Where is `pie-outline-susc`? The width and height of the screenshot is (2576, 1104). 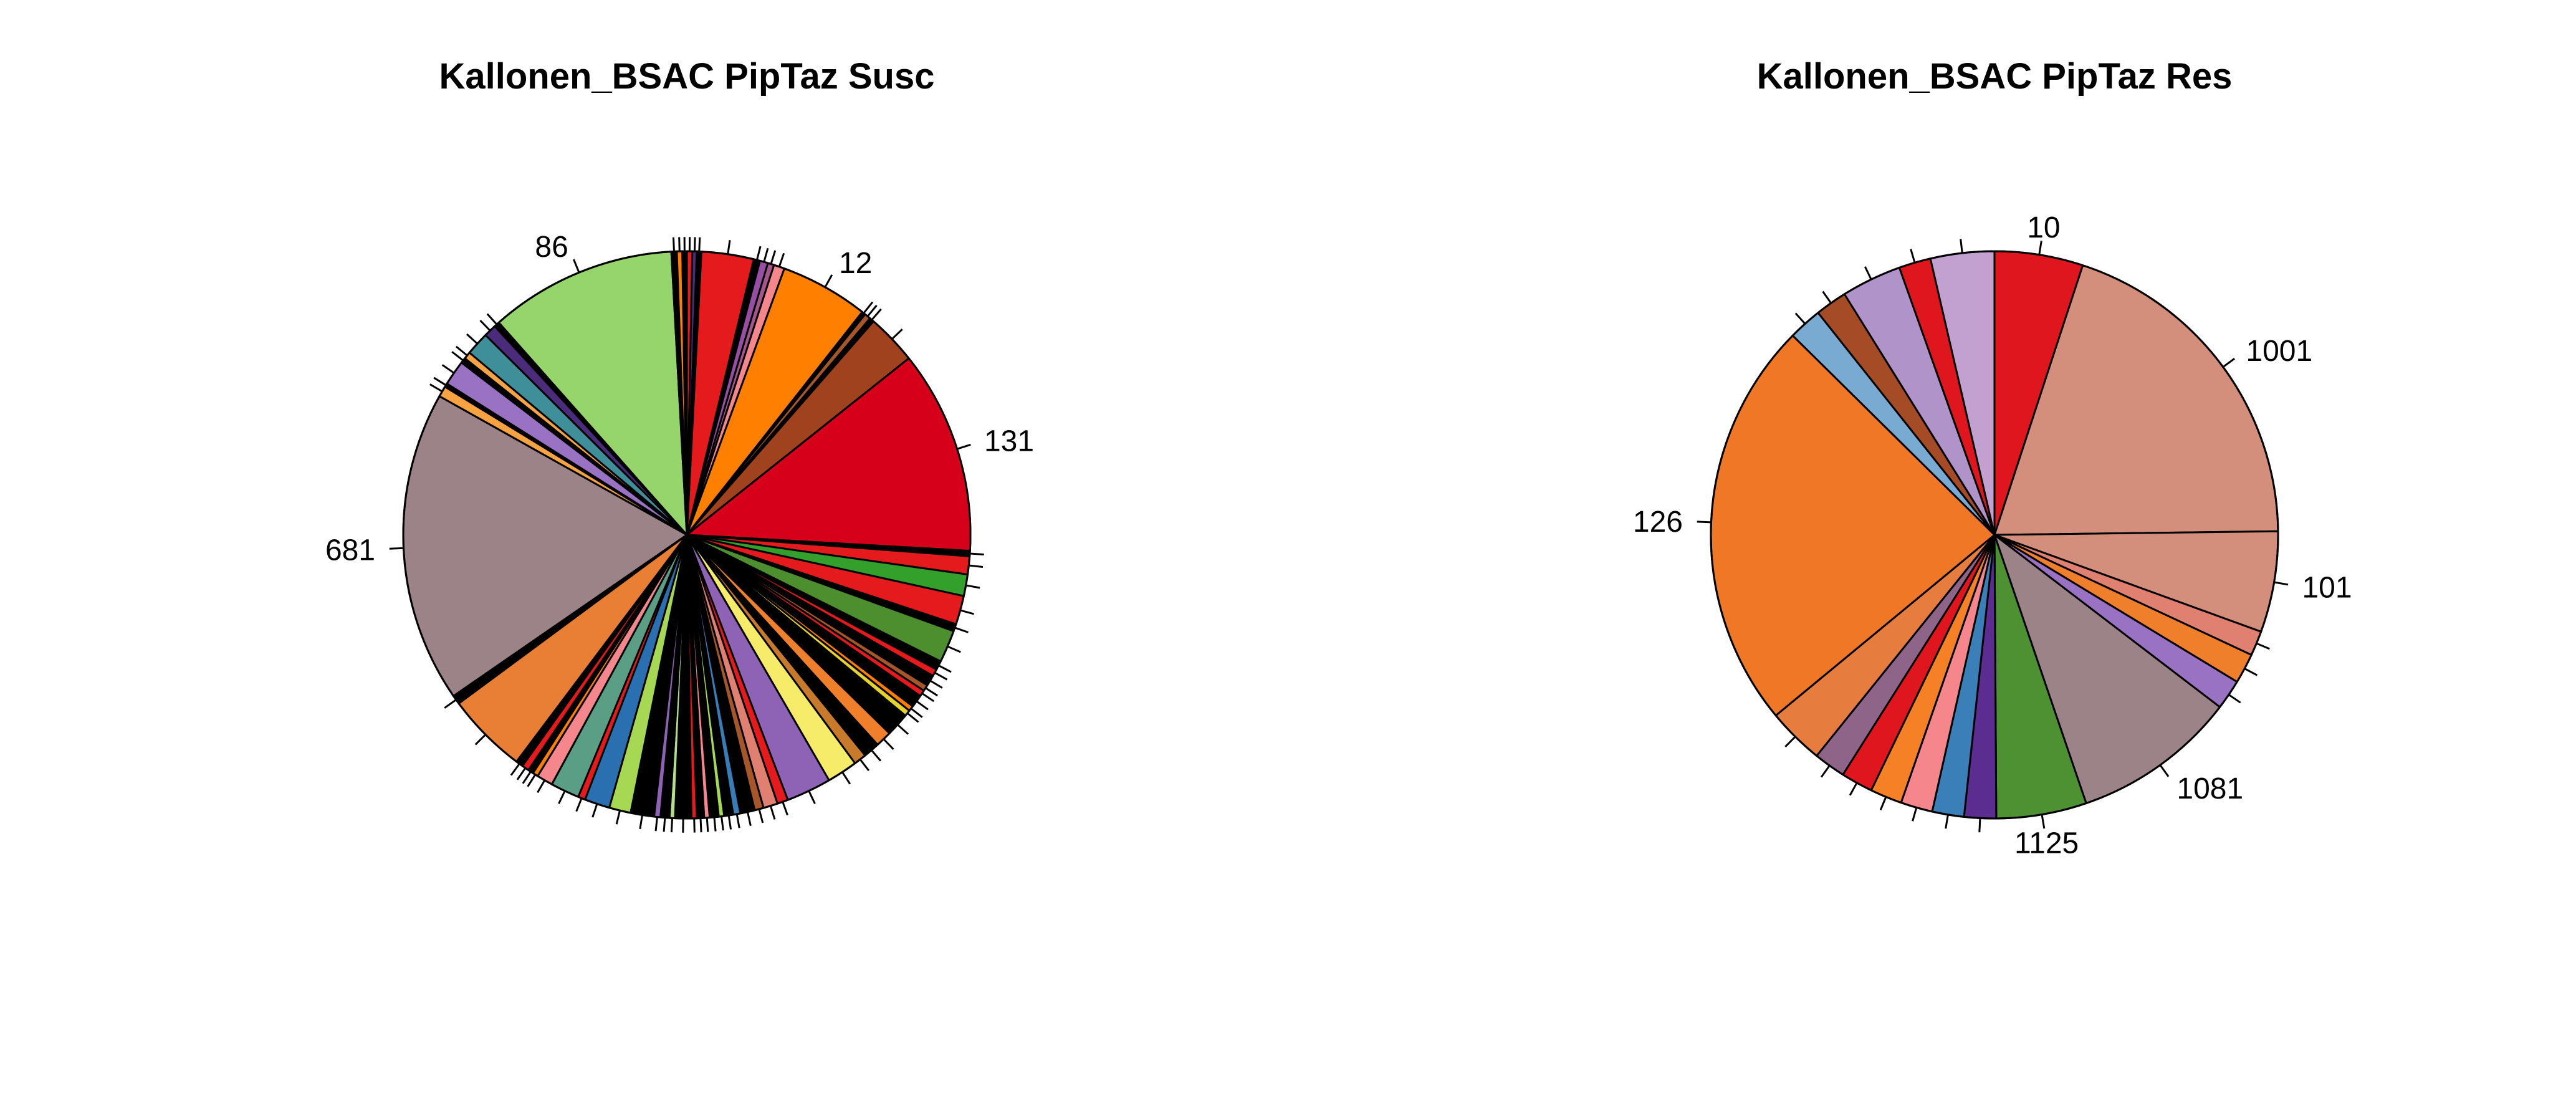
pie-outline-susc is located at coordinates (687, 535).